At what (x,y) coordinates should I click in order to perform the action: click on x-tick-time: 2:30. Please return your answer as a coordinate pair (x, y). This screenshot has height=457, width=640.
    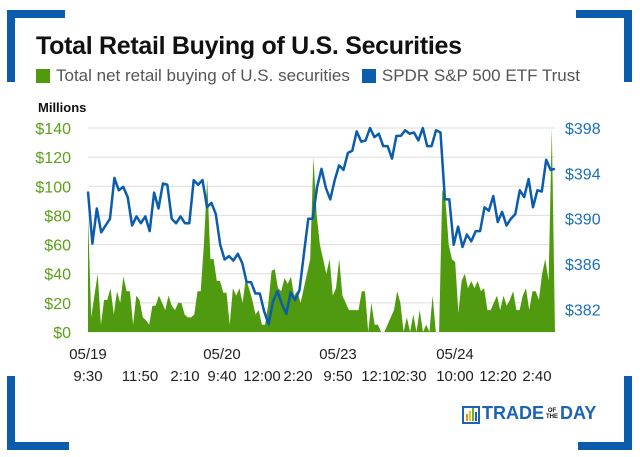
    Looking at the image, I should click on (411, 376).